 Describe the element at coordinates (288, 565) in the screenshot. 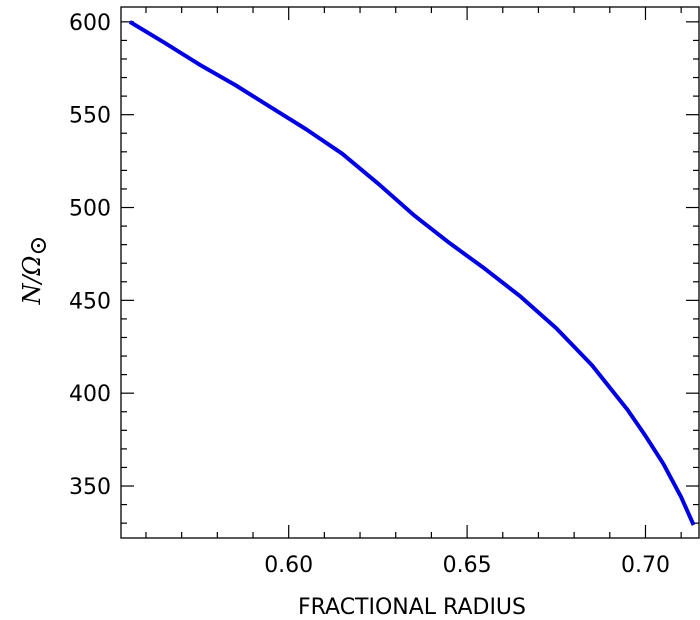

I see `x-tick-label: 0.60` at that location.